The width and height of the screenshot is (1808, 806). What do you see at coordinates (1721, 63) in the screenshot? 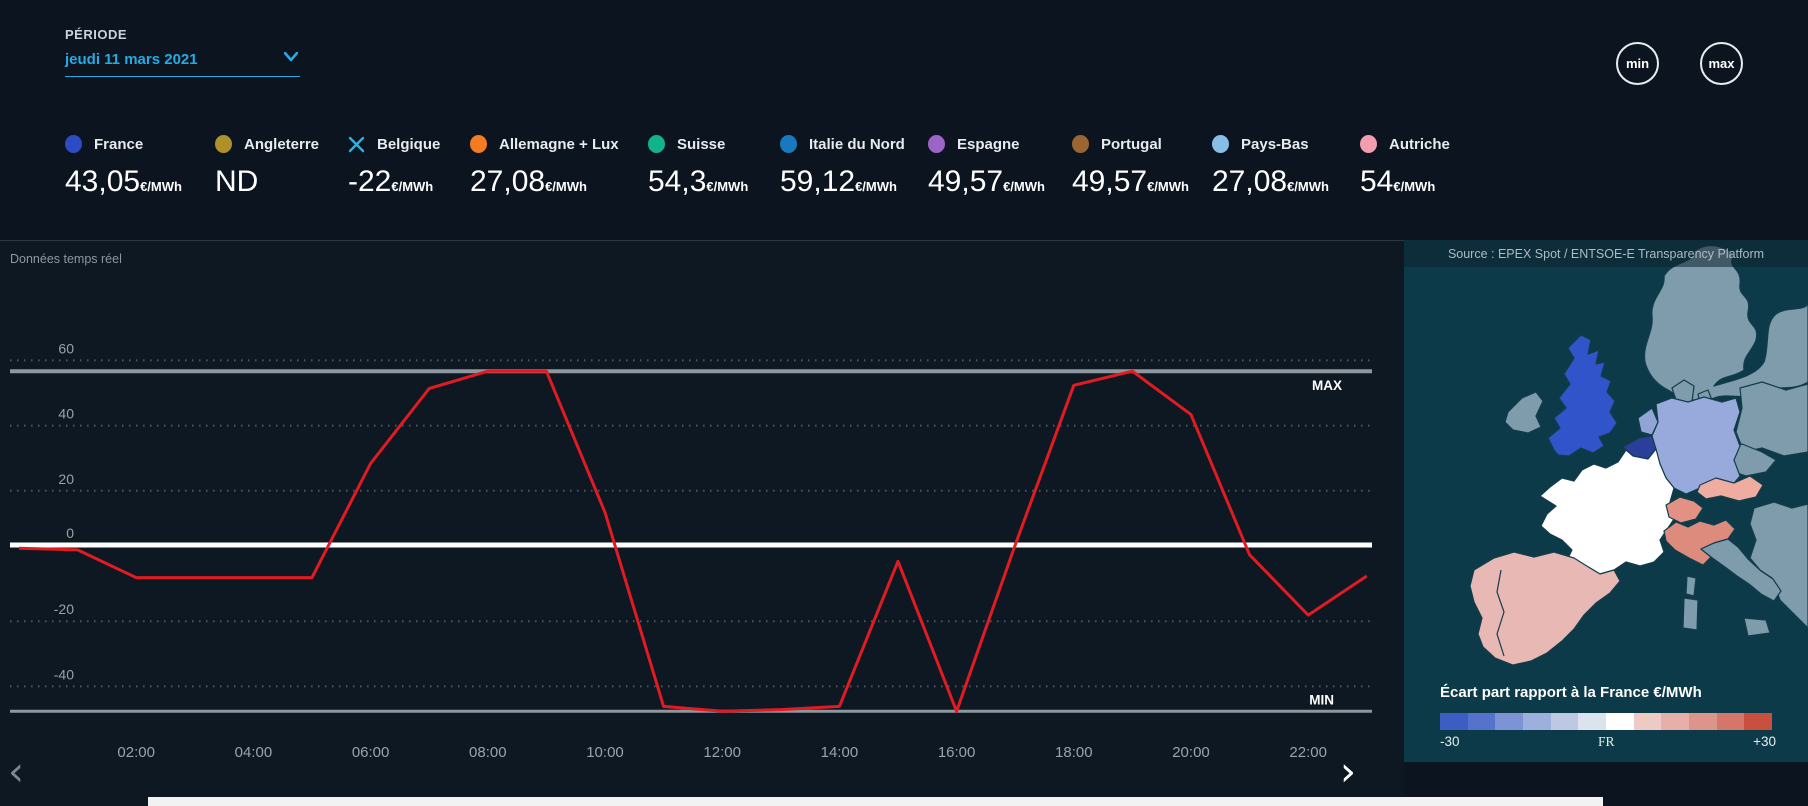
I see `max-button: max` at bounding box center [1721, 63].